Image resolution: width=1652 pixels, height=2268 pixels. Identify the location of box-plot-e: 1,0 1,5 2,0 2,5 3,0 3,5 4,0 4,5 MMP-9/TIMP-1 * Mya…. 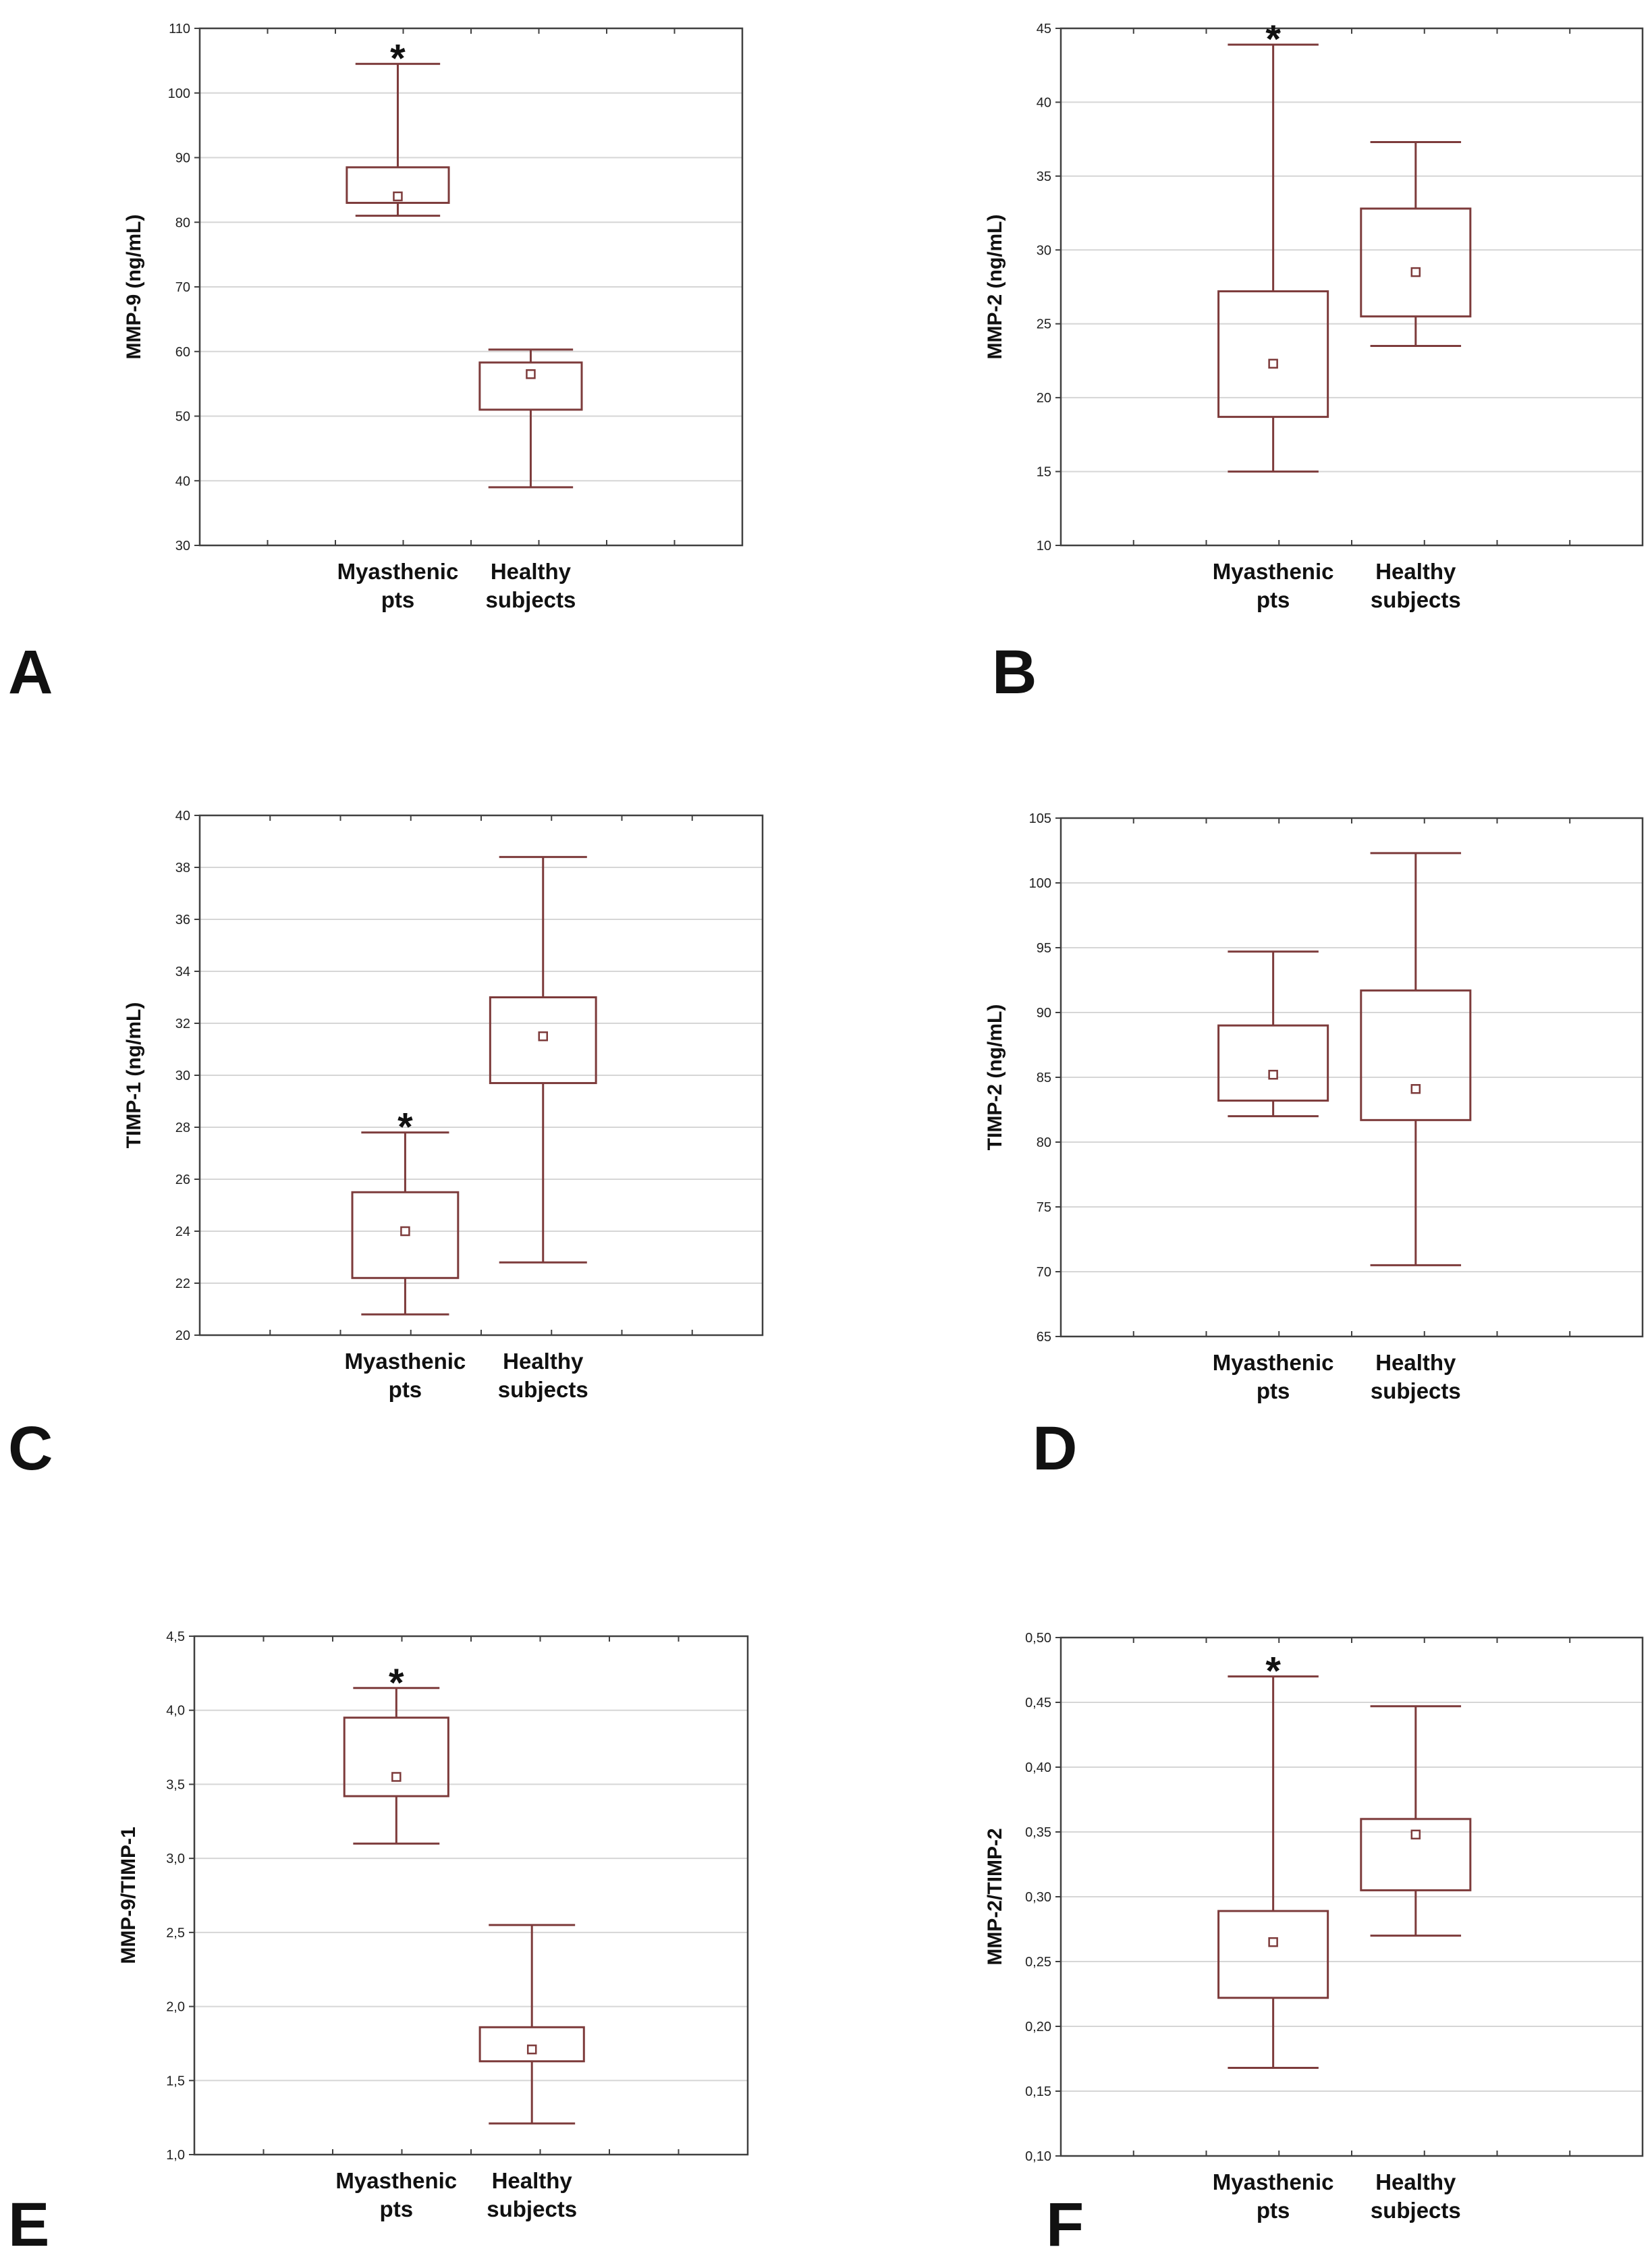
(433, 1925).